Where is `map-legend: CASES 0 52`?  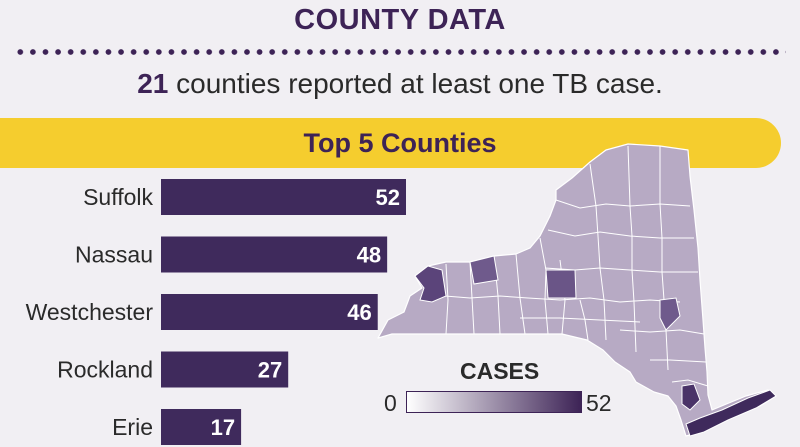 map-legend: CASES 0 52 is located at coordinates (500, 388).